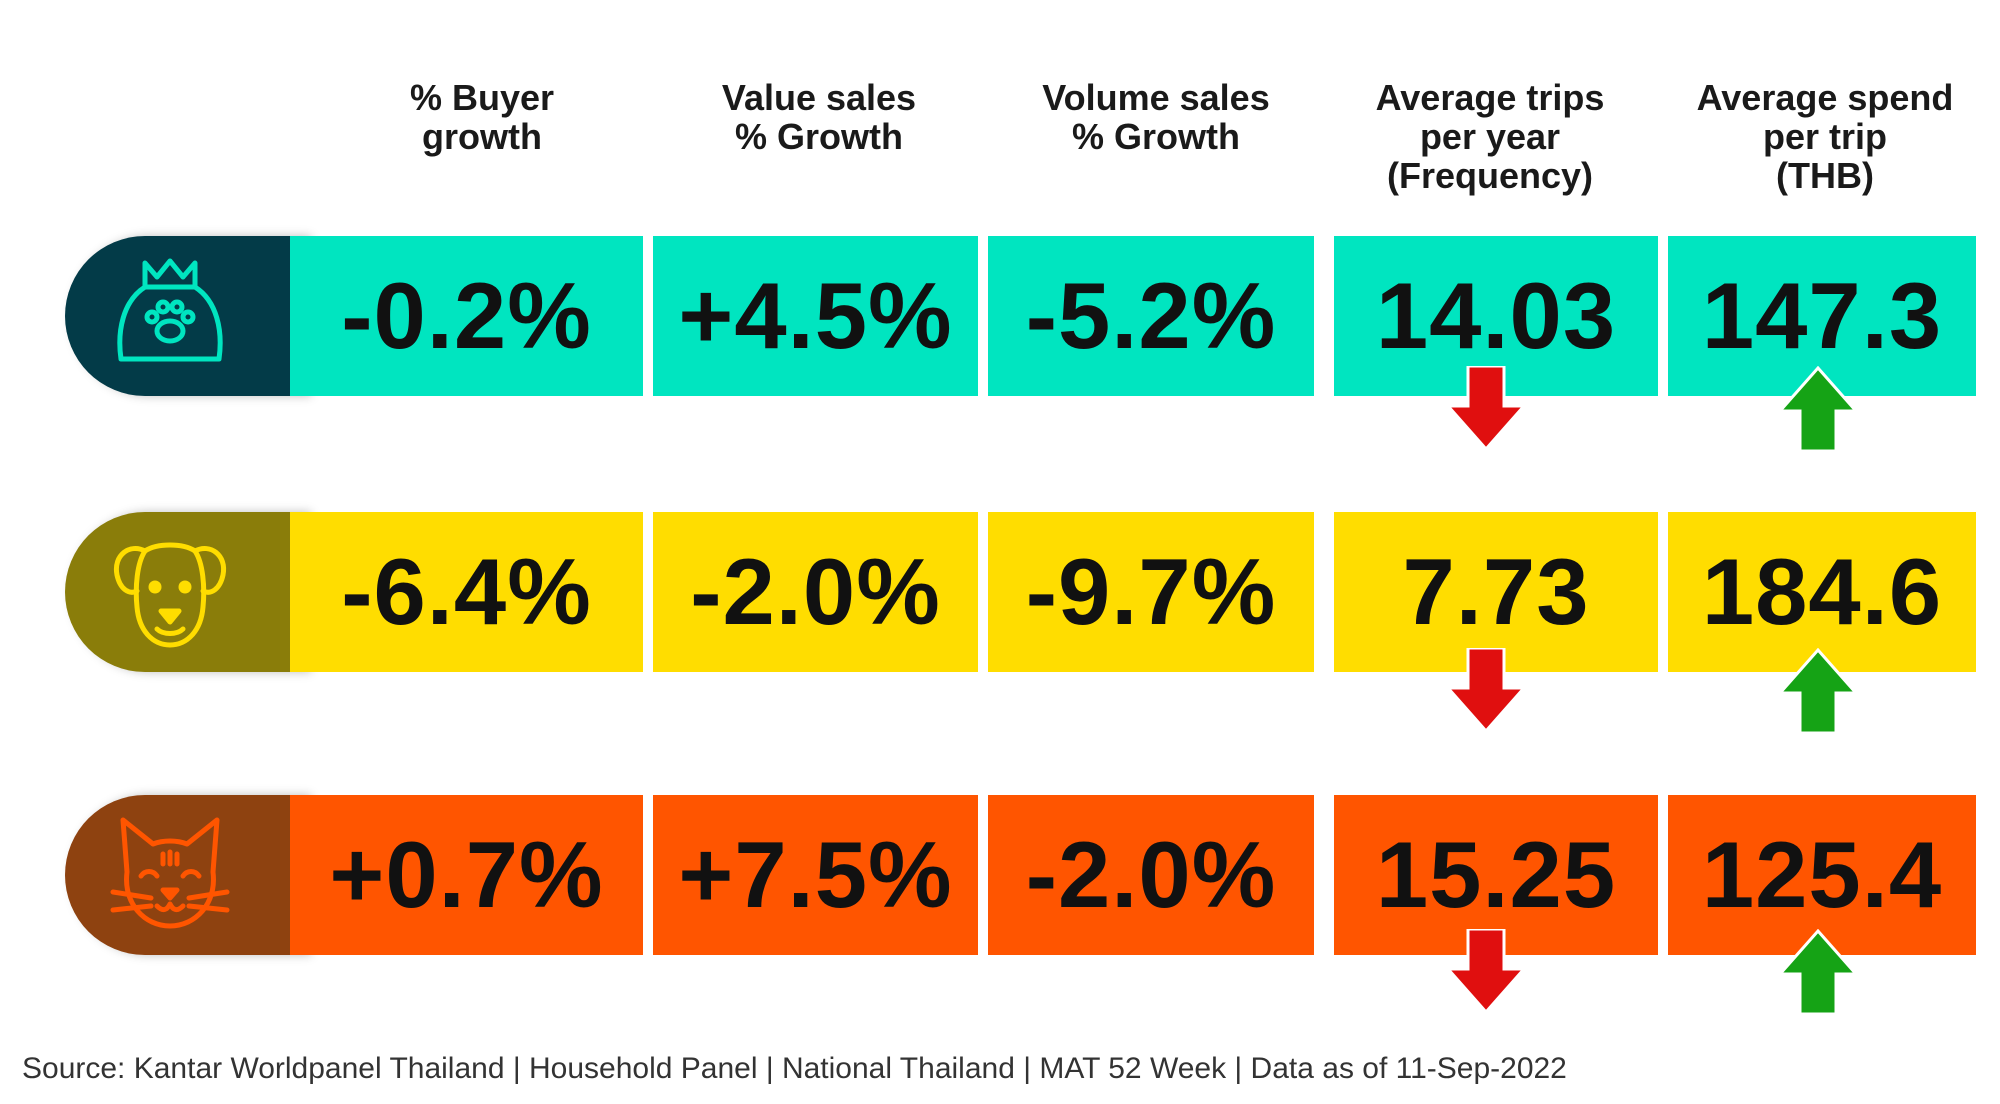  Describe the element at coordinates (170, 310) in the screenshot. I see `pet-food-bag-icon` at that location.